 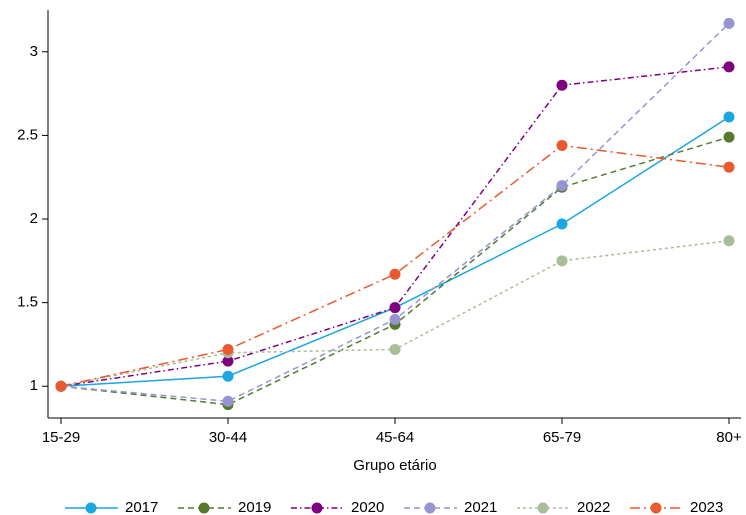 What do you see at coordinates (729, 437) in the screenshot?
I see `x-tick-label: 80+` at bounding box center [729, 437].